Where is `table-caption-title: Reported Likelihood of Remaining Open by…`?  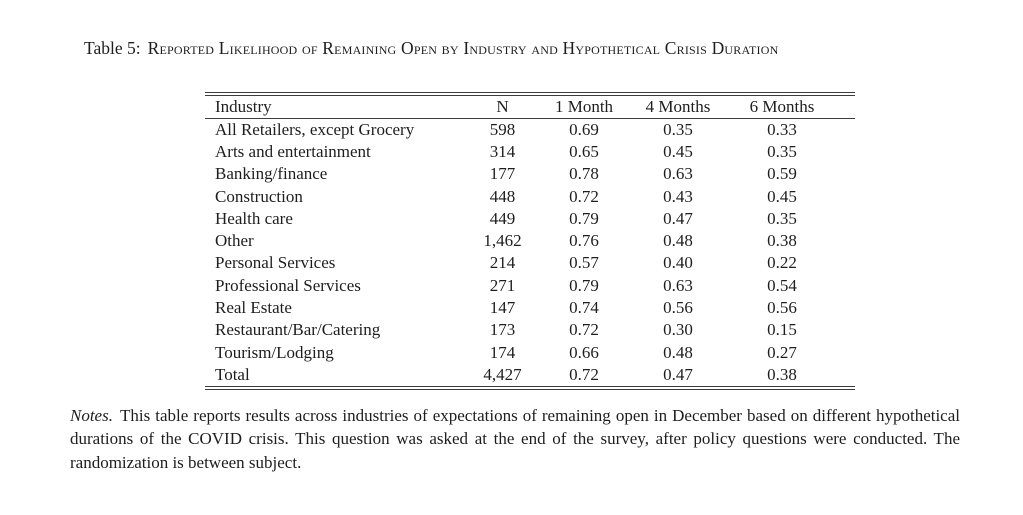 table-caption-title: Reported Likelihood of Remaining Open by… is located at coordinates (463, 48).